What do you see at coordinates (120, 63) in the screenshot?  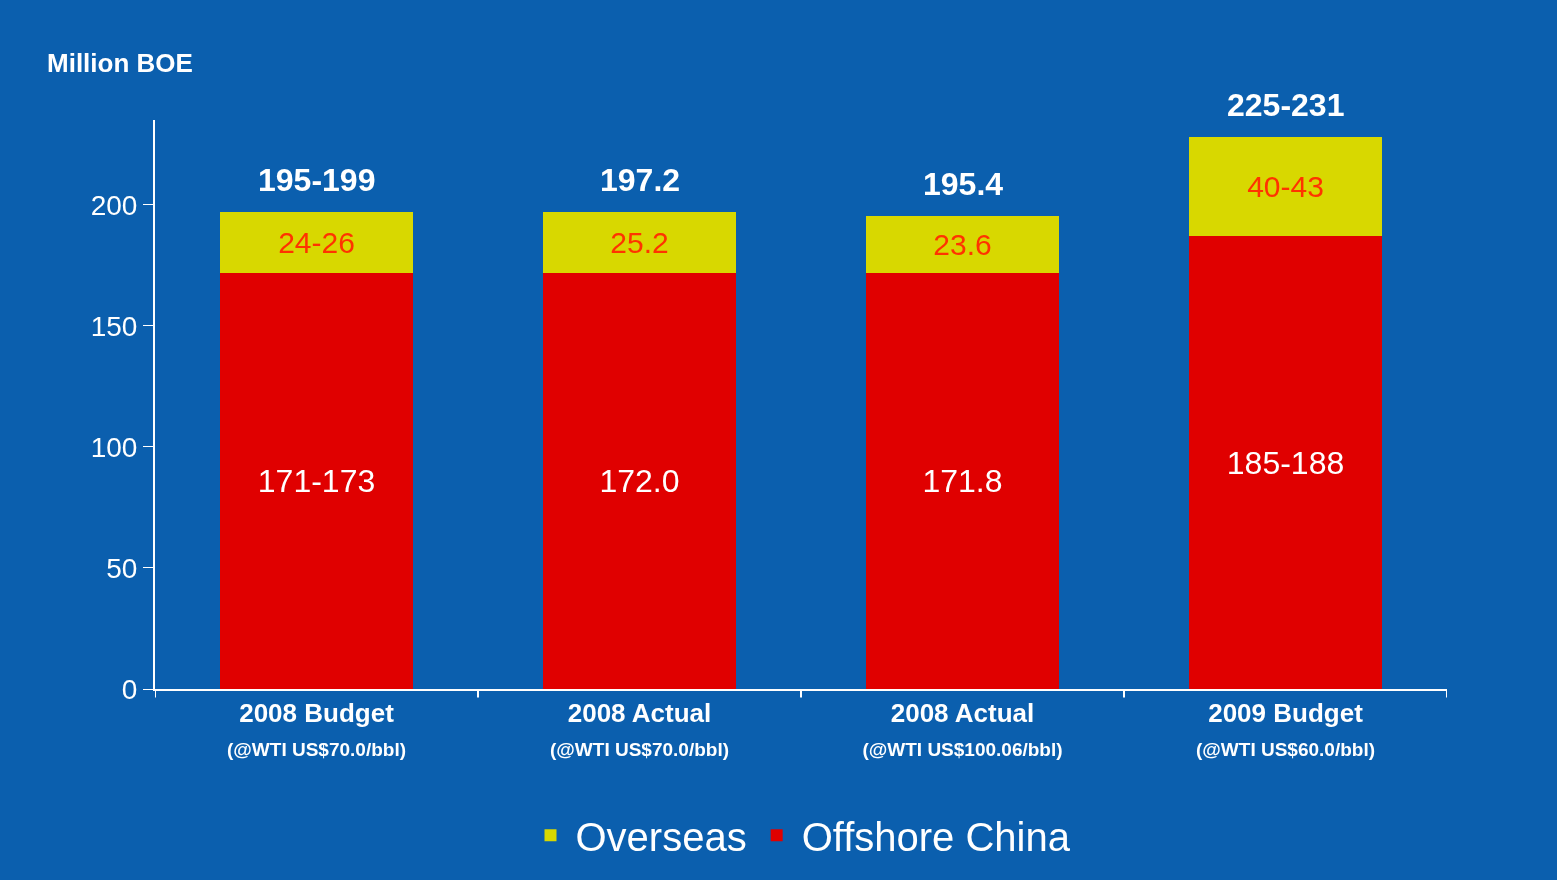 I see `y-axis-title: Million BOE` at bounding box center [120, 63].